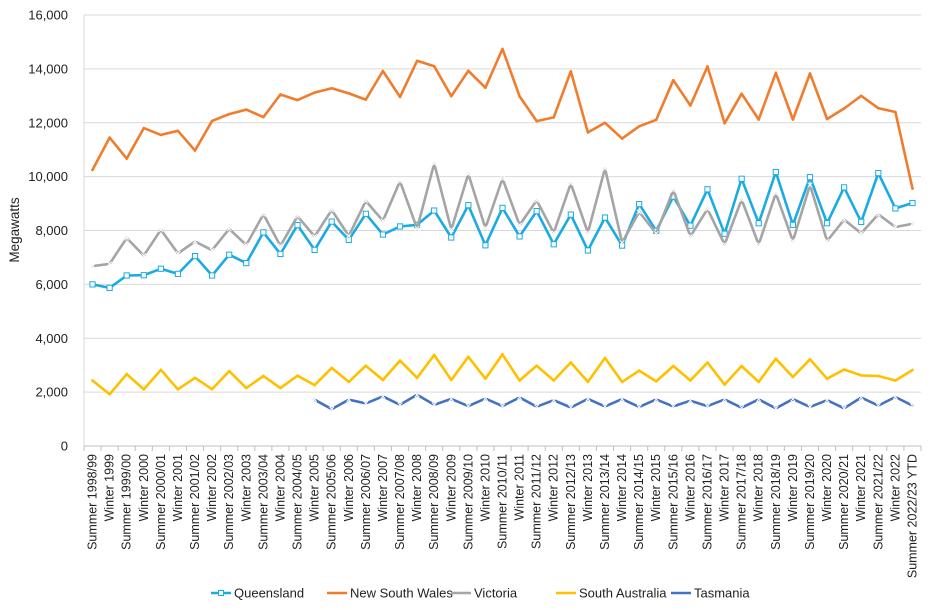 The width and height of the screenshot is (936, 610). I want to click on x-tick-label: Winter 2002, so click(212, 487).